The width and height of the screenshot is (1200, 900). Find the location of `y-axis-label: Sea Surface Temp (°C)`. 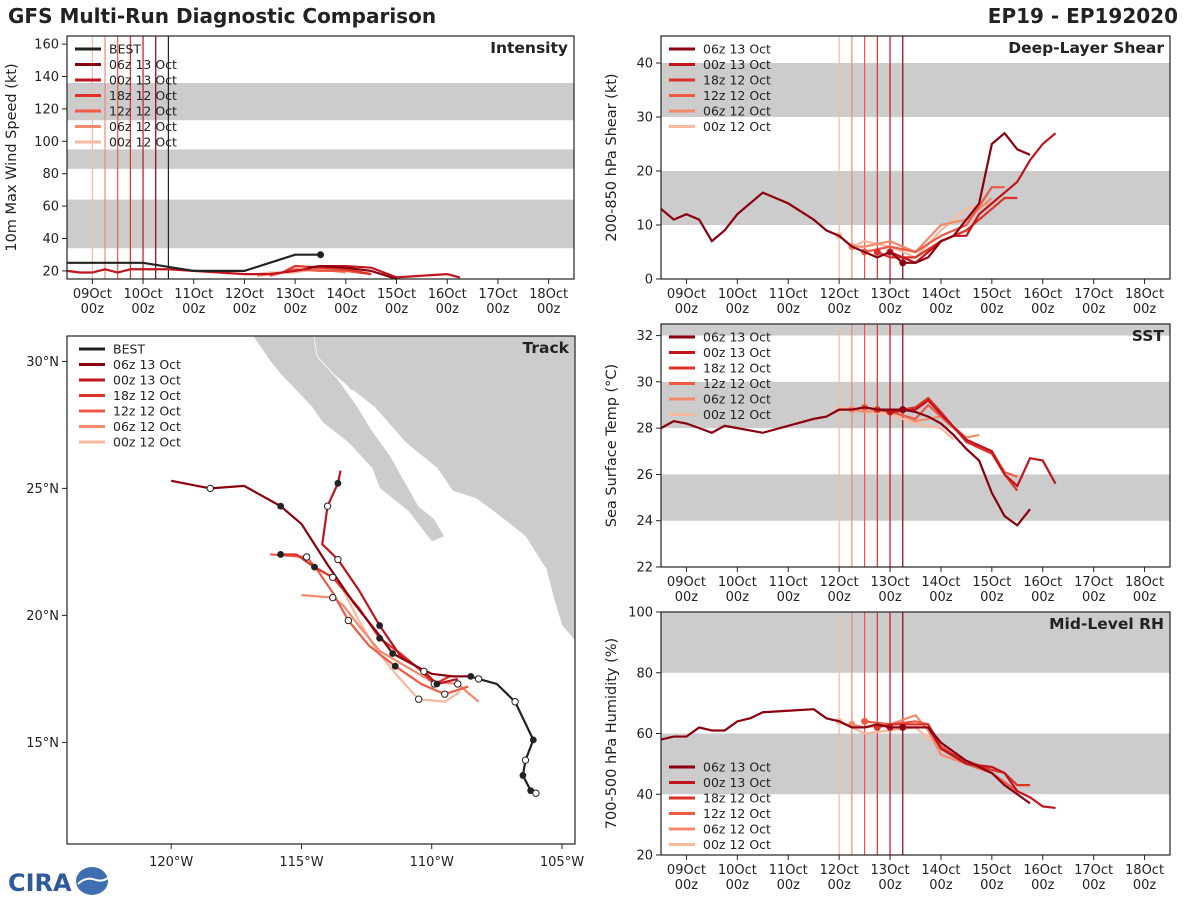

y-axis-label: Sea Surface Temp (°C) is located at coordinates (612, 445).